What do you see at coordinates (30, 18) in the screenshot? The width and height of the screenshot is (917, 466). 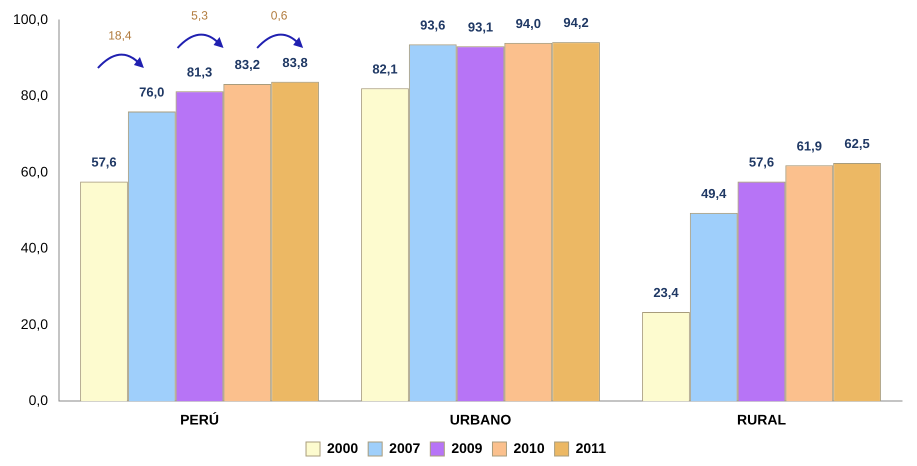 I see `y-tick-label: 100,0` at bounding box center [30, 18].